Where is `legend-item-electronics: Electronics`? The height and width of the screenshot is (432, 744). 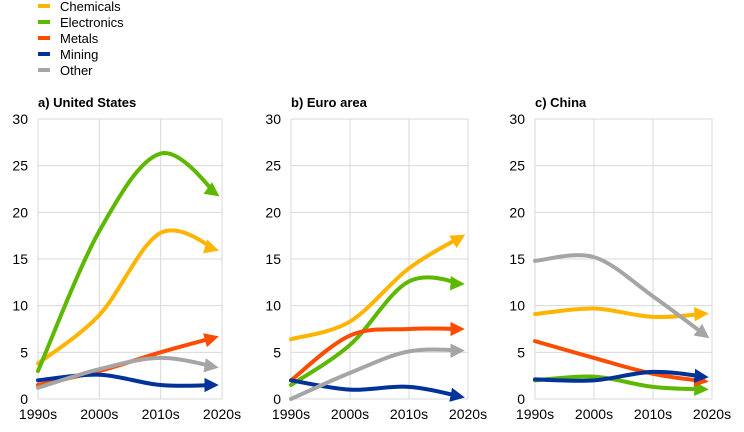 legend-item-electronics: Electronics is located at coordinates (81, 22).